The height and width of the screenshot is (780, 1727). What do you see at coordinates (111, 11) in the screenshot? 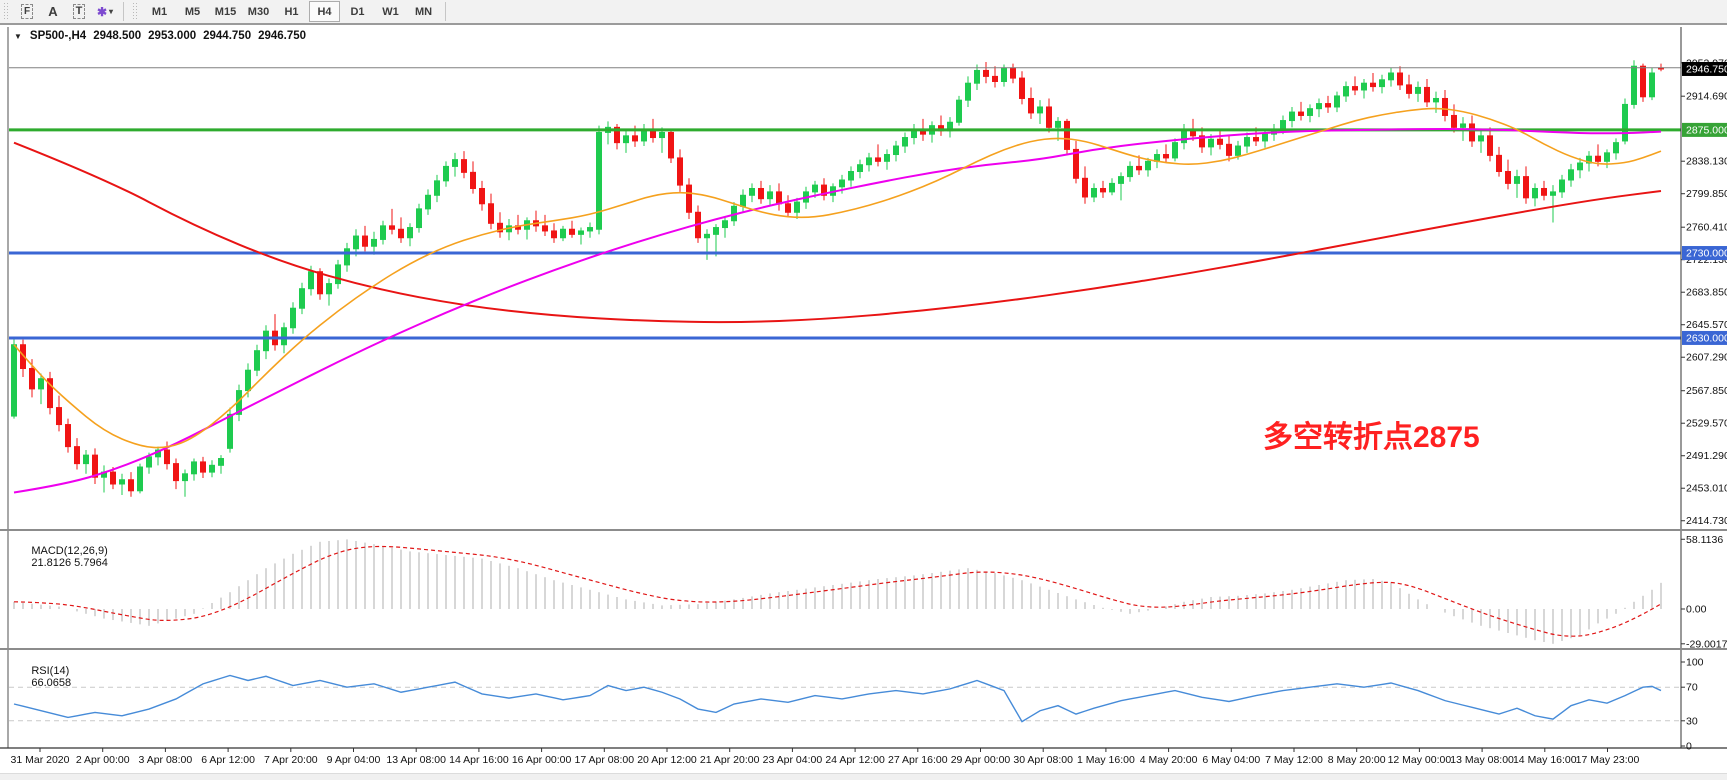
I see `chevron-down-icon: ▾` at bounding box center [111, 11].